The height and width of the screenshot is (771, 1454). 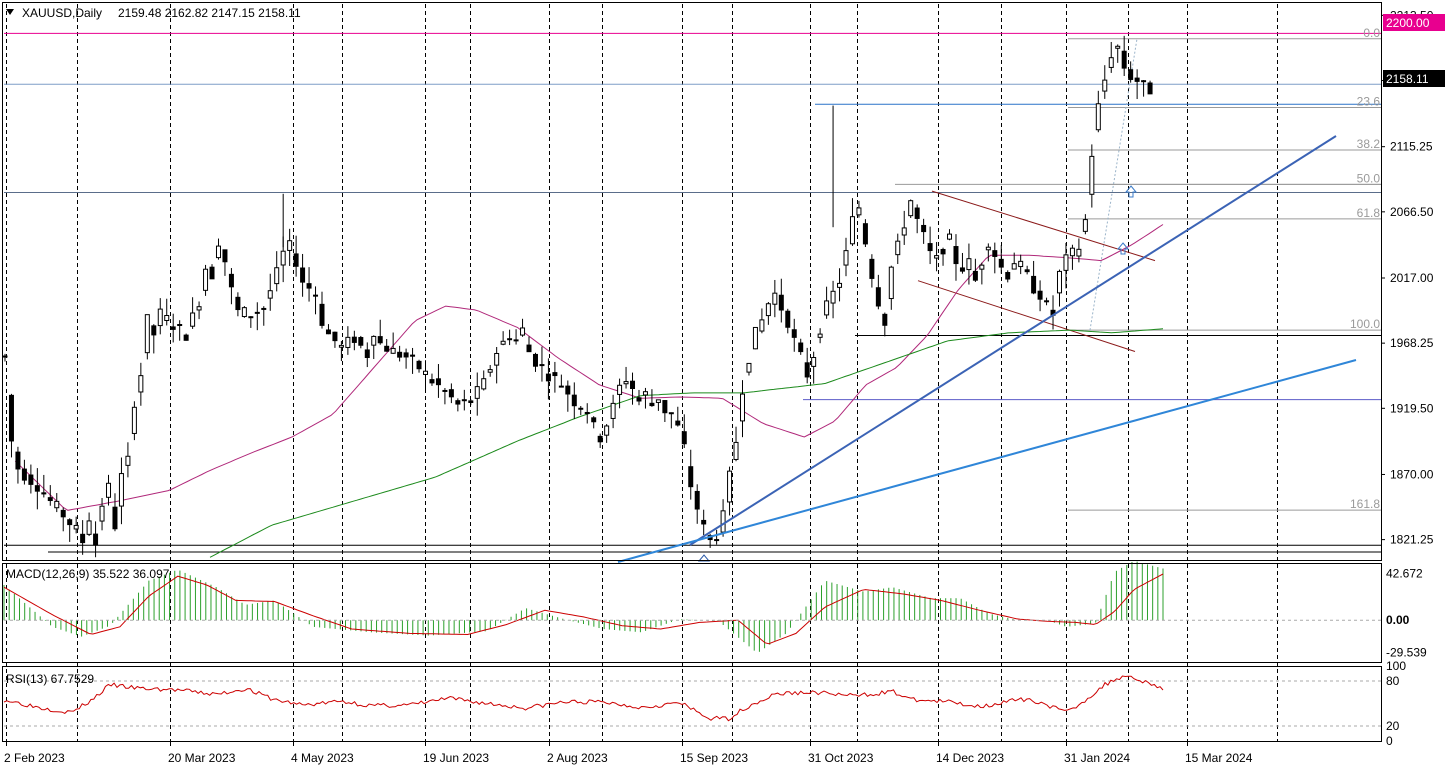 What do you see at coordinates (1412, 540) in the screenshot?
I see `price-tick-label: 1821.25` at bounding box center [1412, 540].